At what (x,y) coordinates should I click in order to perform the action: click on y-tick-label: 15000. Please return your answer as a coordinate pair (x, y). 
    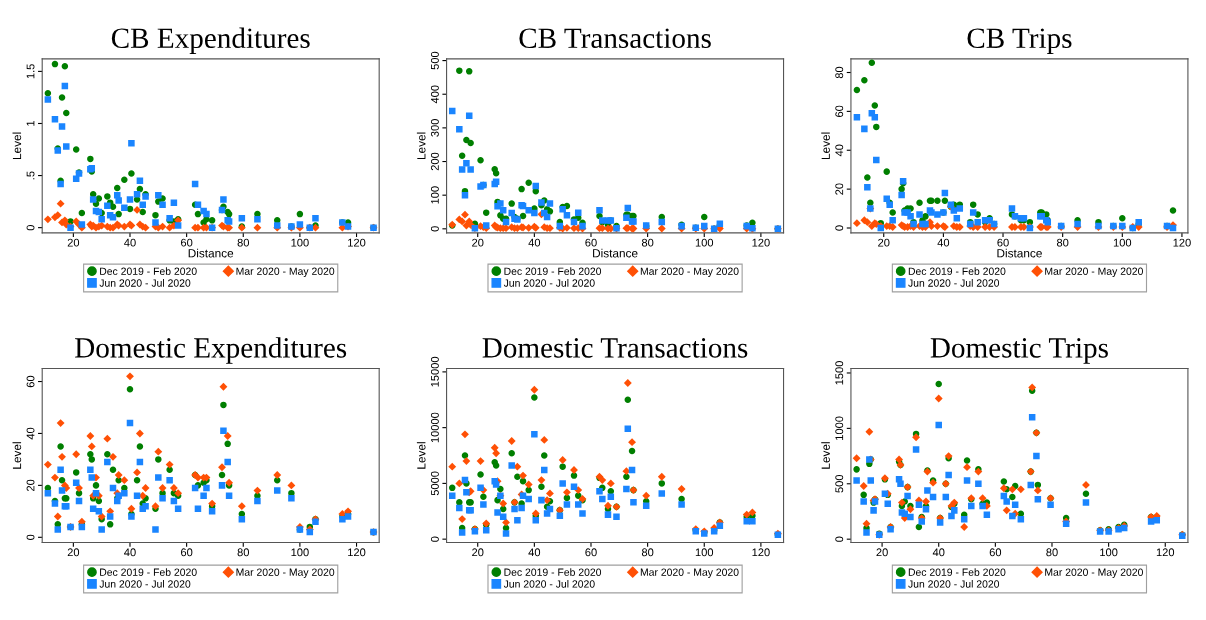
    Looking at the image, I should click on (434, 371).